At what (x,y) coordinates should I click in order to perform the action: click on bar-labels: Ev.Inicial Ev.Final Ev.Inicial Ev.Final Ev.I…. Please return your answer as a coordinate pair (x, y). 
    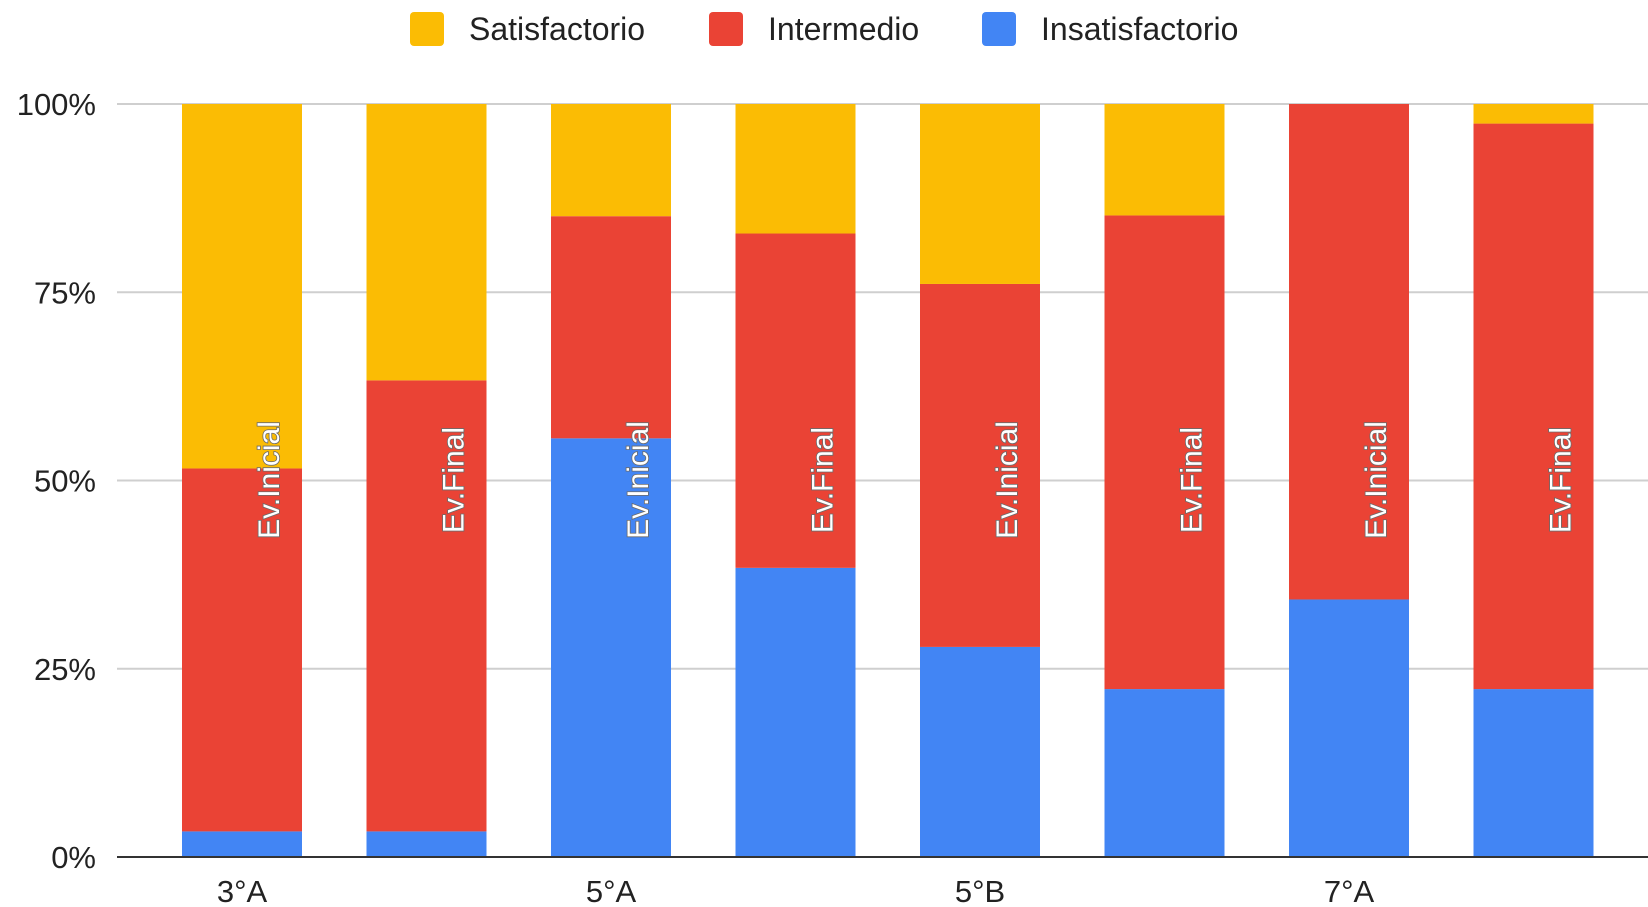
    Looking at the image, I should click on (915, 479).